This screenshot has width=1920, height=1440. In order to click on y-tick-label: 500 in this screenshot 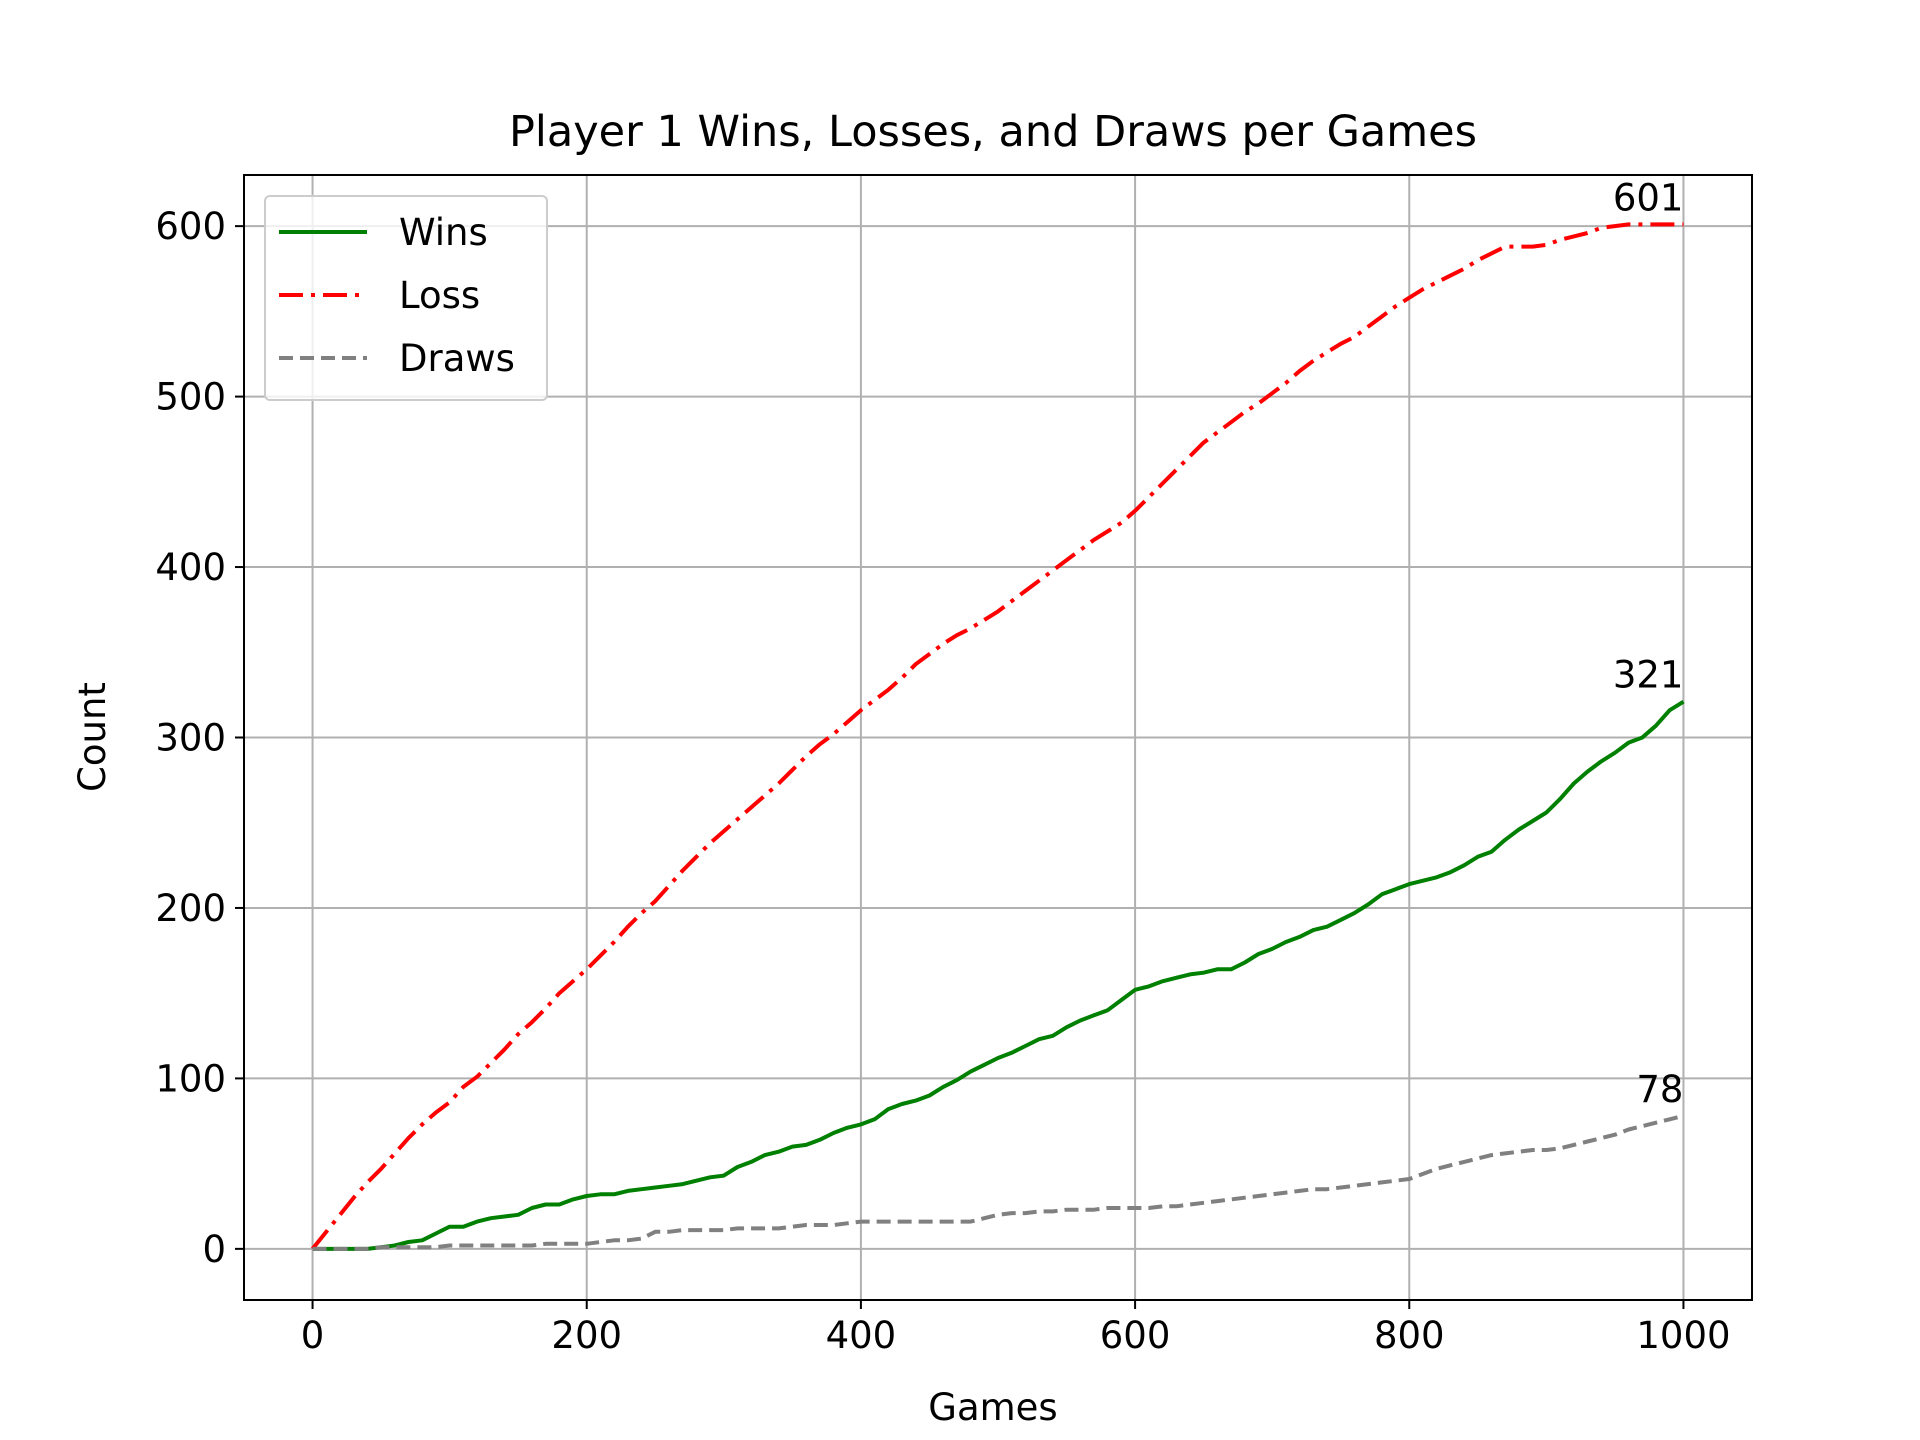, I will do `click(190, 397)`.